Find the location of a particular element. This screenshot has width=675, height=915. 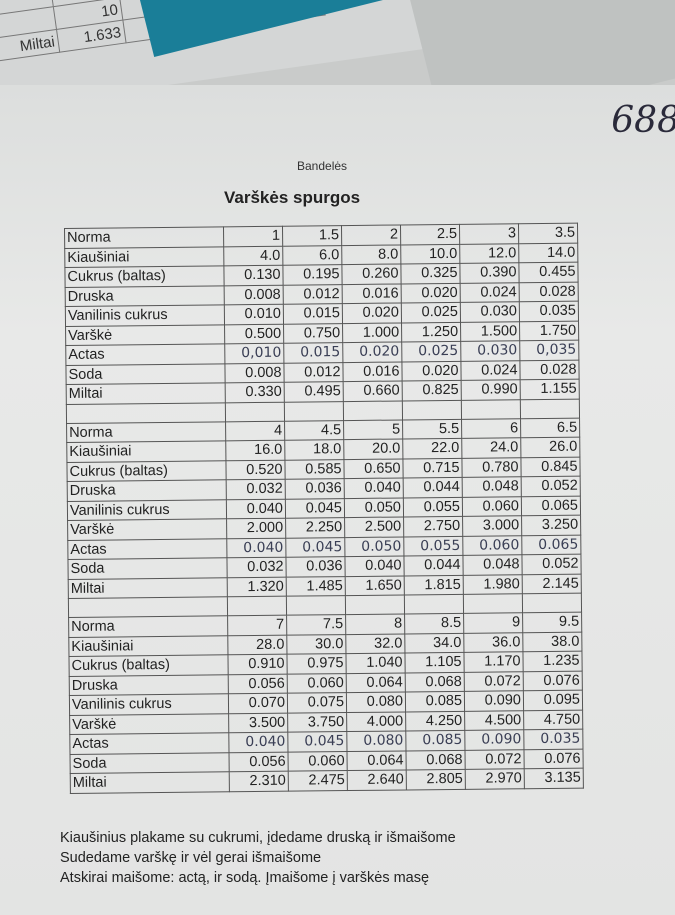

ingredient-amount: 0.455 is located at coordinates (548, 272).